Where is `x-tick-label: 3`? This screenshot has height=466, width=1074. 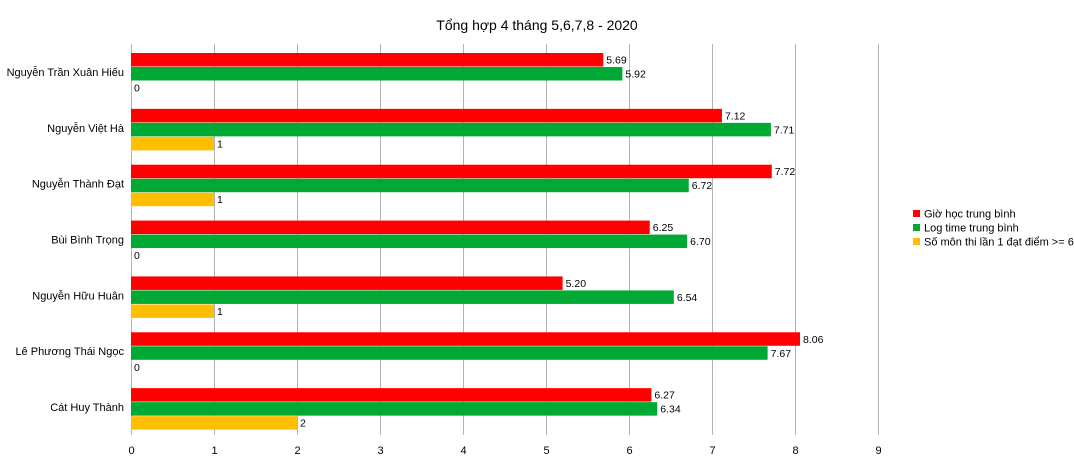 x-tick-label: 3 is located at coordinates (380, 451).